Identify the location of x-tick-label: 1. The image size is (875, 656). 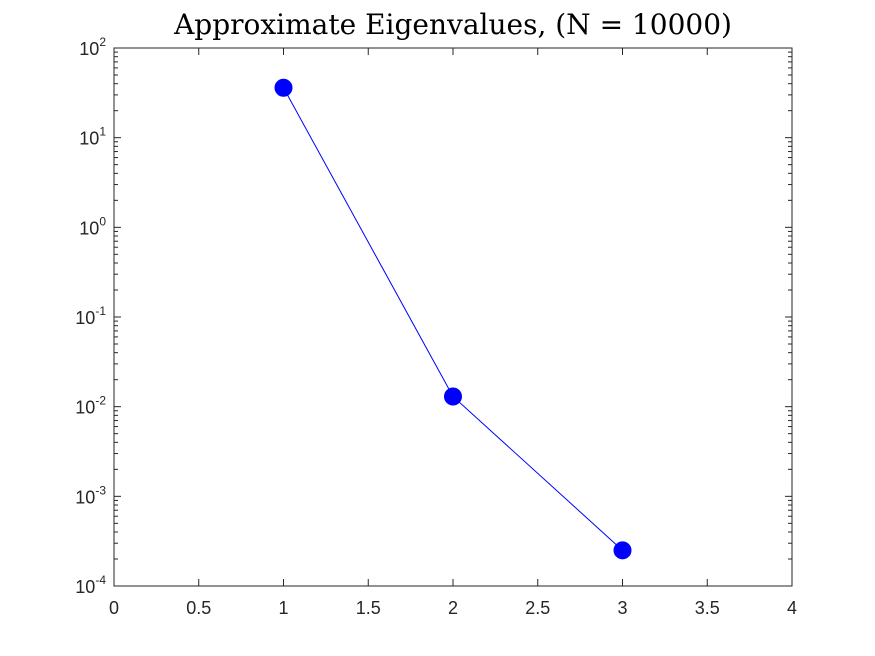
(283, 608).